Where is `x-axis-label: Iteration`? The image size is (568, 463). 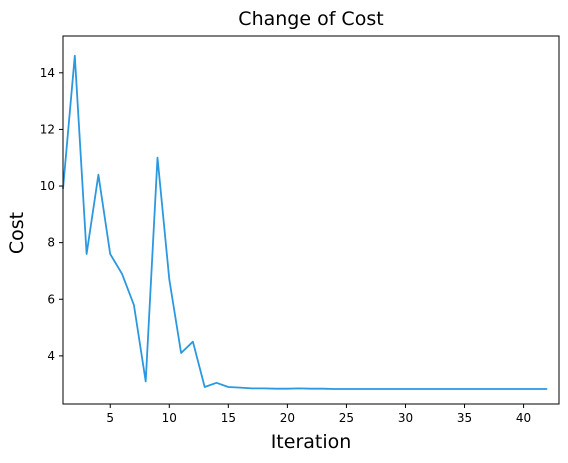 x-axis-label: Iteration is located at coordinates (311, 442).